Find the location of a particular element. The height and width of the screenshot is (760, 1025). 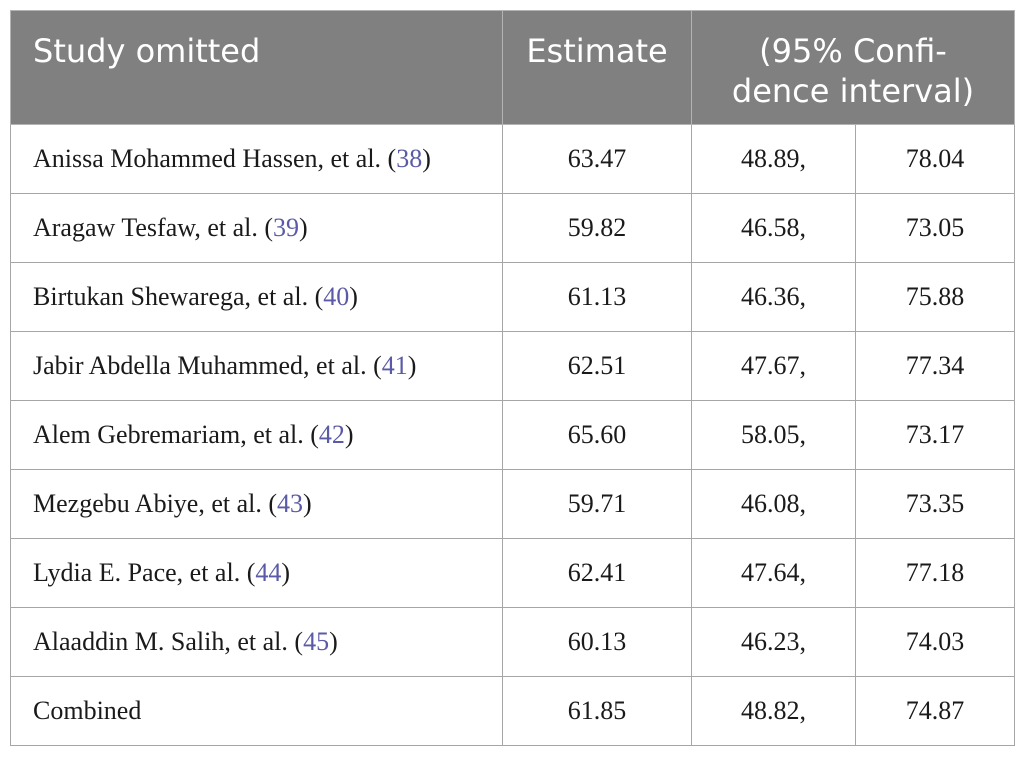

header-ci-line2: dence interval) is located at coordinates (853, 91).